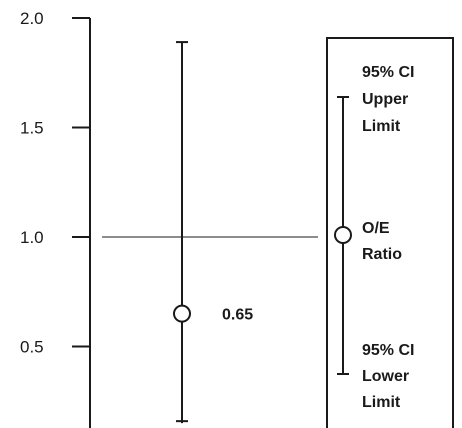  What do you see at coordinates (381, 126) in the screenshot?
I see `legend-upper-label-line-3: Limit` at bounding box center [381, 126].